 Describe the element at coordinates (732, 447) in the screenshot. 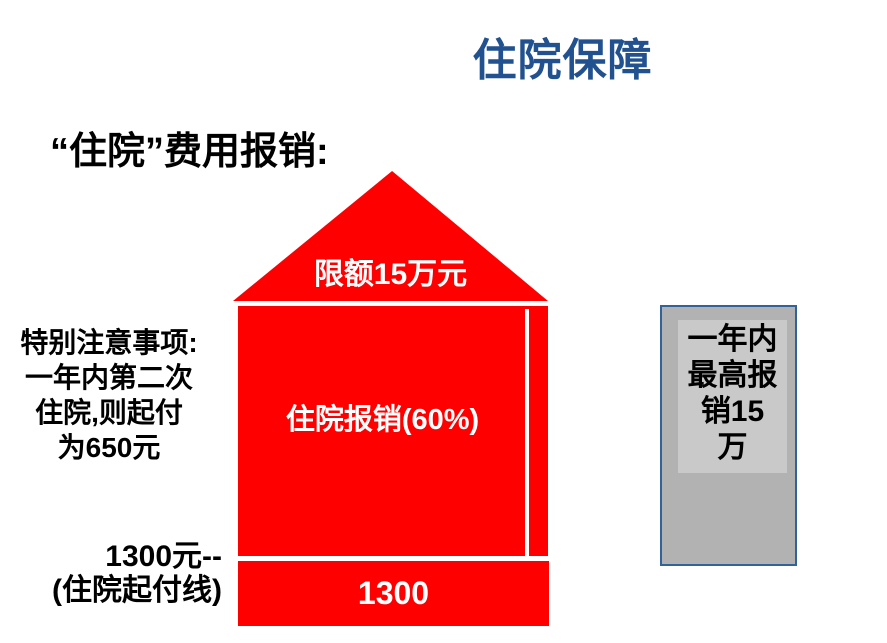

I see `annual-max-line: 万` at that location.